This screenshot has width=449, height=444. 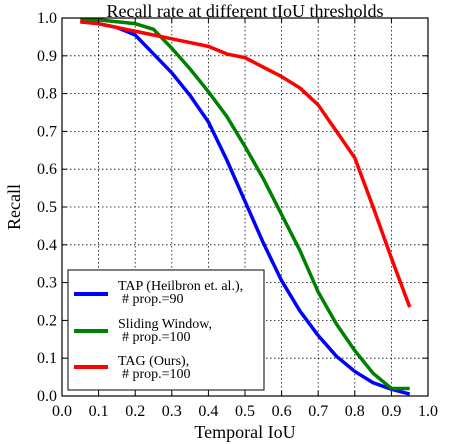 I want to click on x-tick-label: 0.2, so click(x=135, y=411).